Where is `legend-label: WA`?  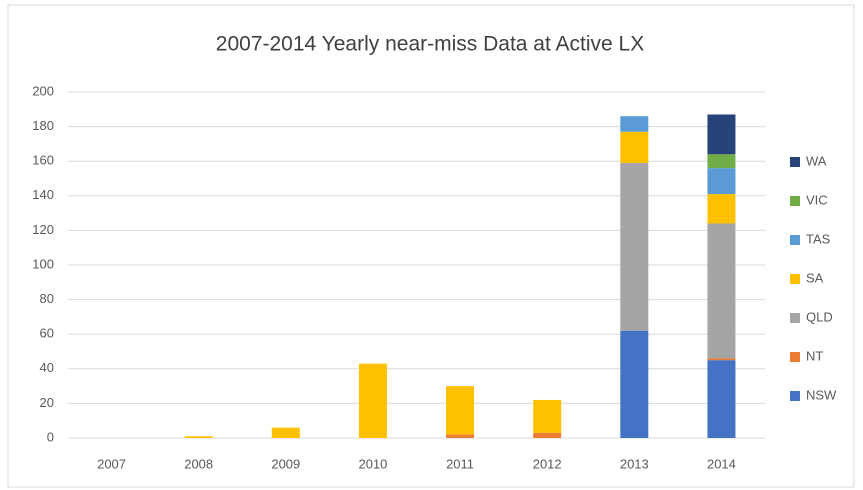 legend-label: WA is located at coordinates (816, 160).